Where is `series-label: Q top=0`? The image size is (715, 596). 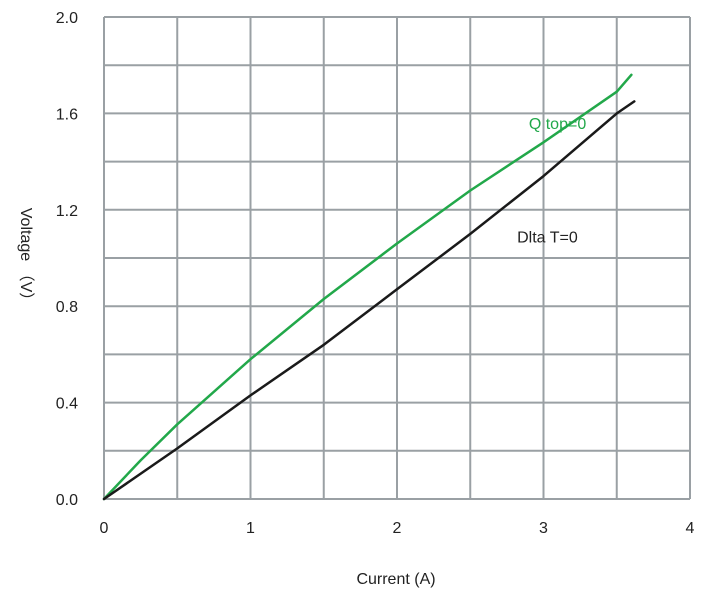
series-label: Q top=0 is located at coordinates (557, 124).